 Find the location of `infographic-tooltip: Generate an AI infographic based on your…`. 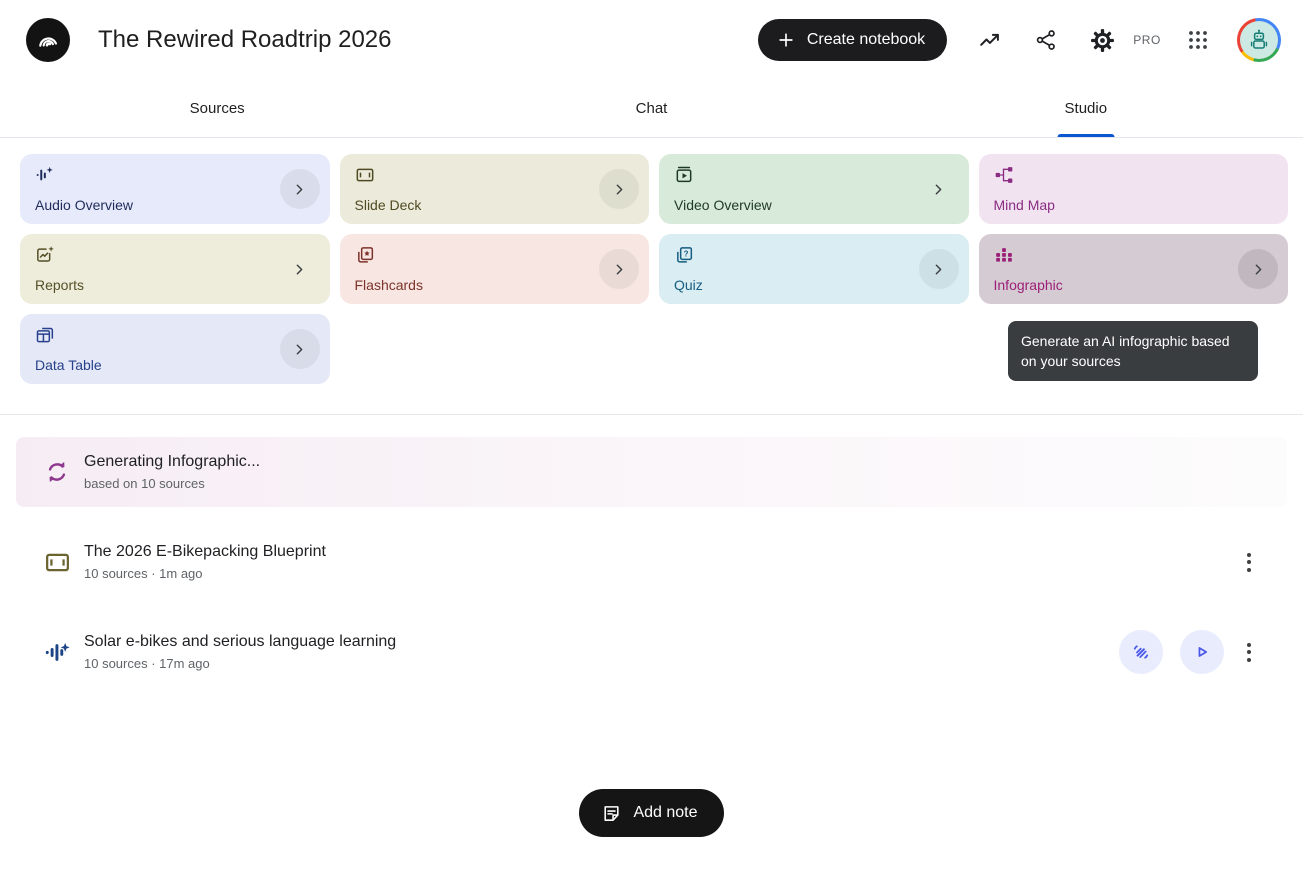

infographic-tooltip: Generate an AI infographic based on your… is located at coordinates (1133, 351).